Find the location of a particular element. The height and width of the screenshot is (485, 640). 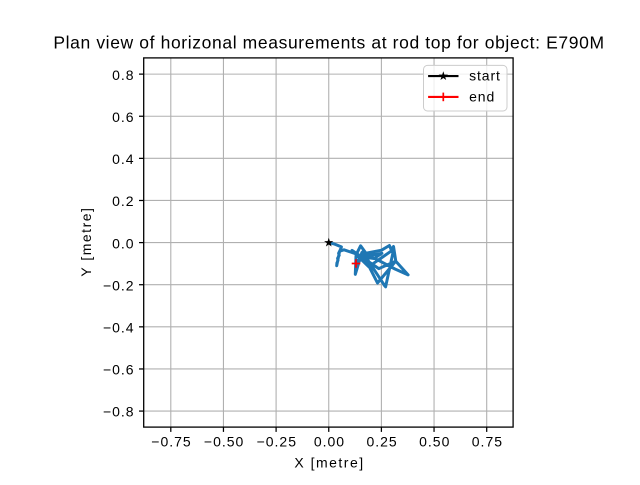

svg-text: −0.8 is located at coordinates (119, 412).